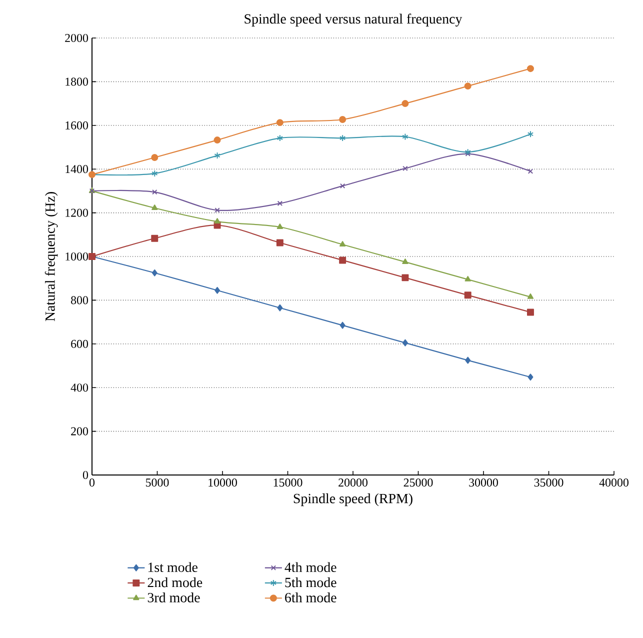 The image size is (643, 638). Describe the element at coordinates (157, 482) in the screenshot. I see `x-tick-label: 5000` at that location.